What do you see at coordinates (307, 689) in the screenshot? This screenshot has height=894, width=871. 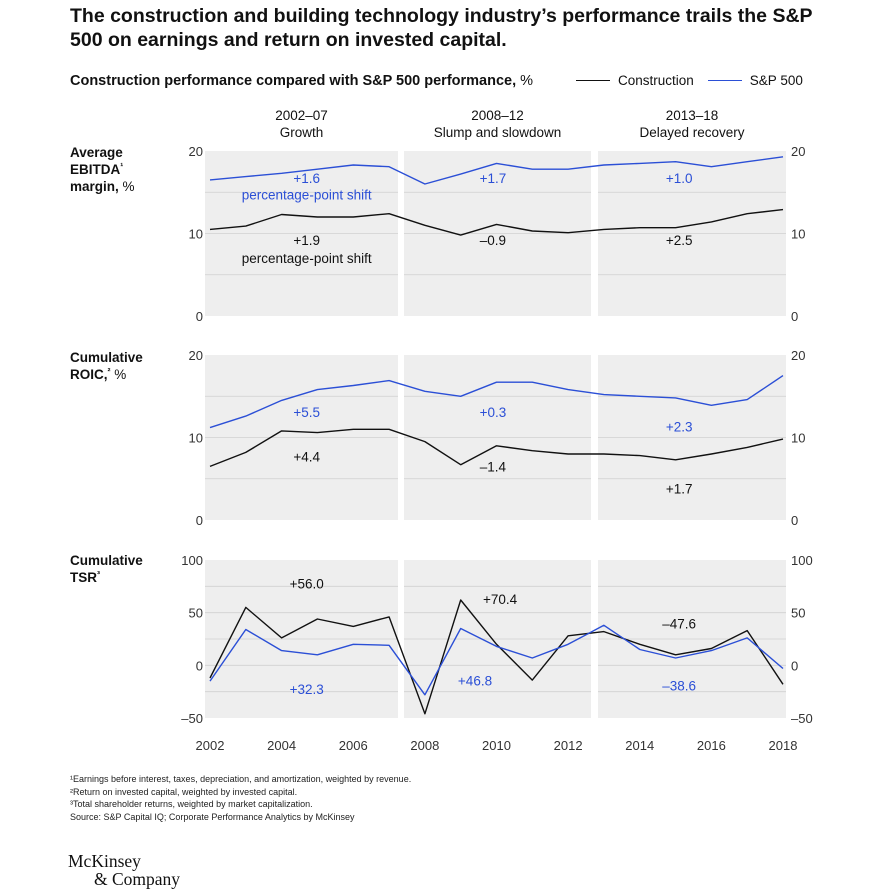 I see `annotation-label: +32.3` at bounding box center [307, 689].